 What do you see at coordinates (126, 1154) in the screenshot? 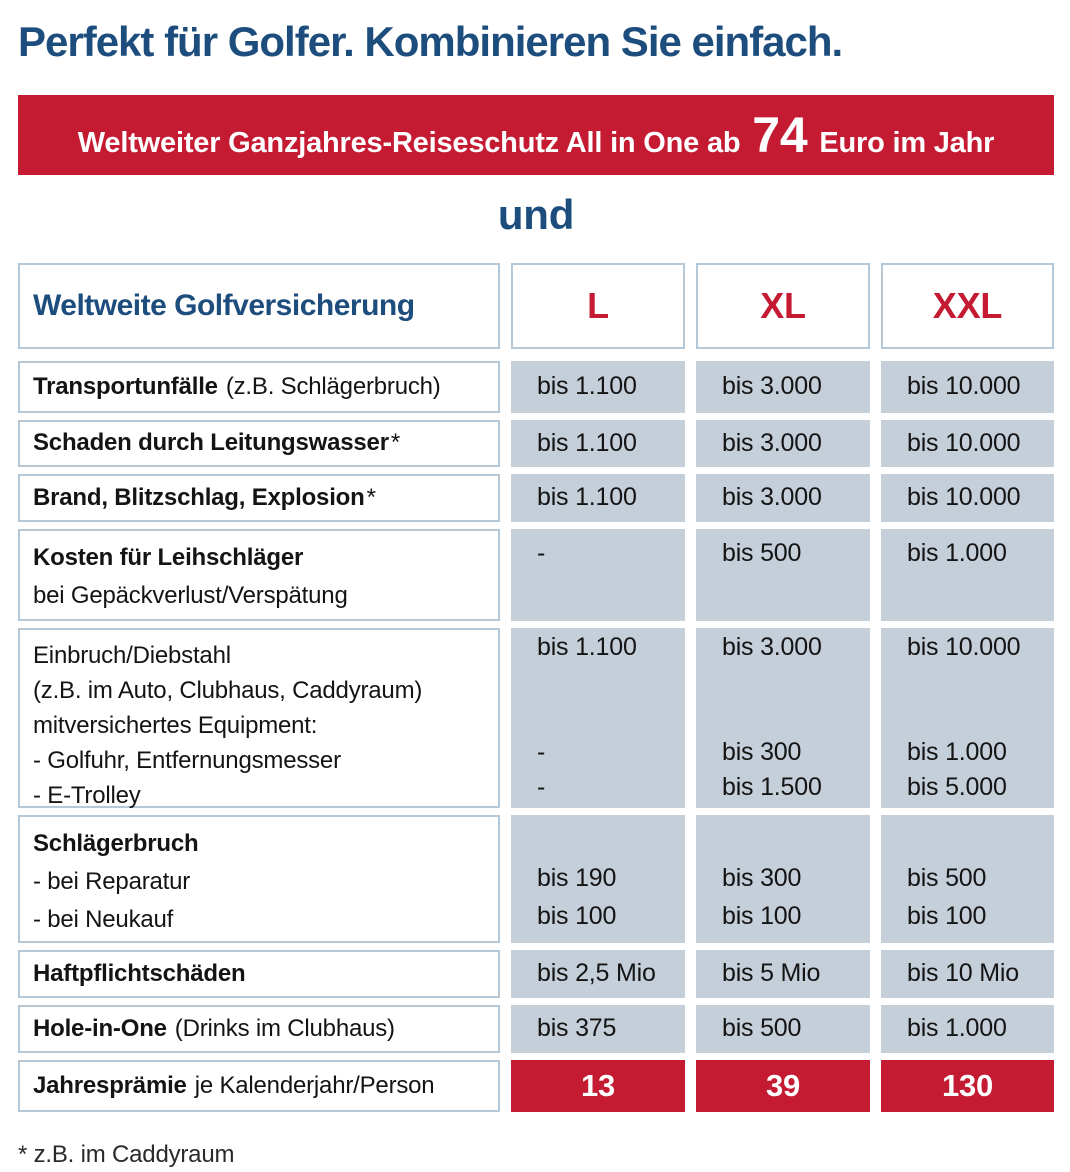
I see `footnote: * z.B. im Caddyraum` at bounding box center [126, 1154].